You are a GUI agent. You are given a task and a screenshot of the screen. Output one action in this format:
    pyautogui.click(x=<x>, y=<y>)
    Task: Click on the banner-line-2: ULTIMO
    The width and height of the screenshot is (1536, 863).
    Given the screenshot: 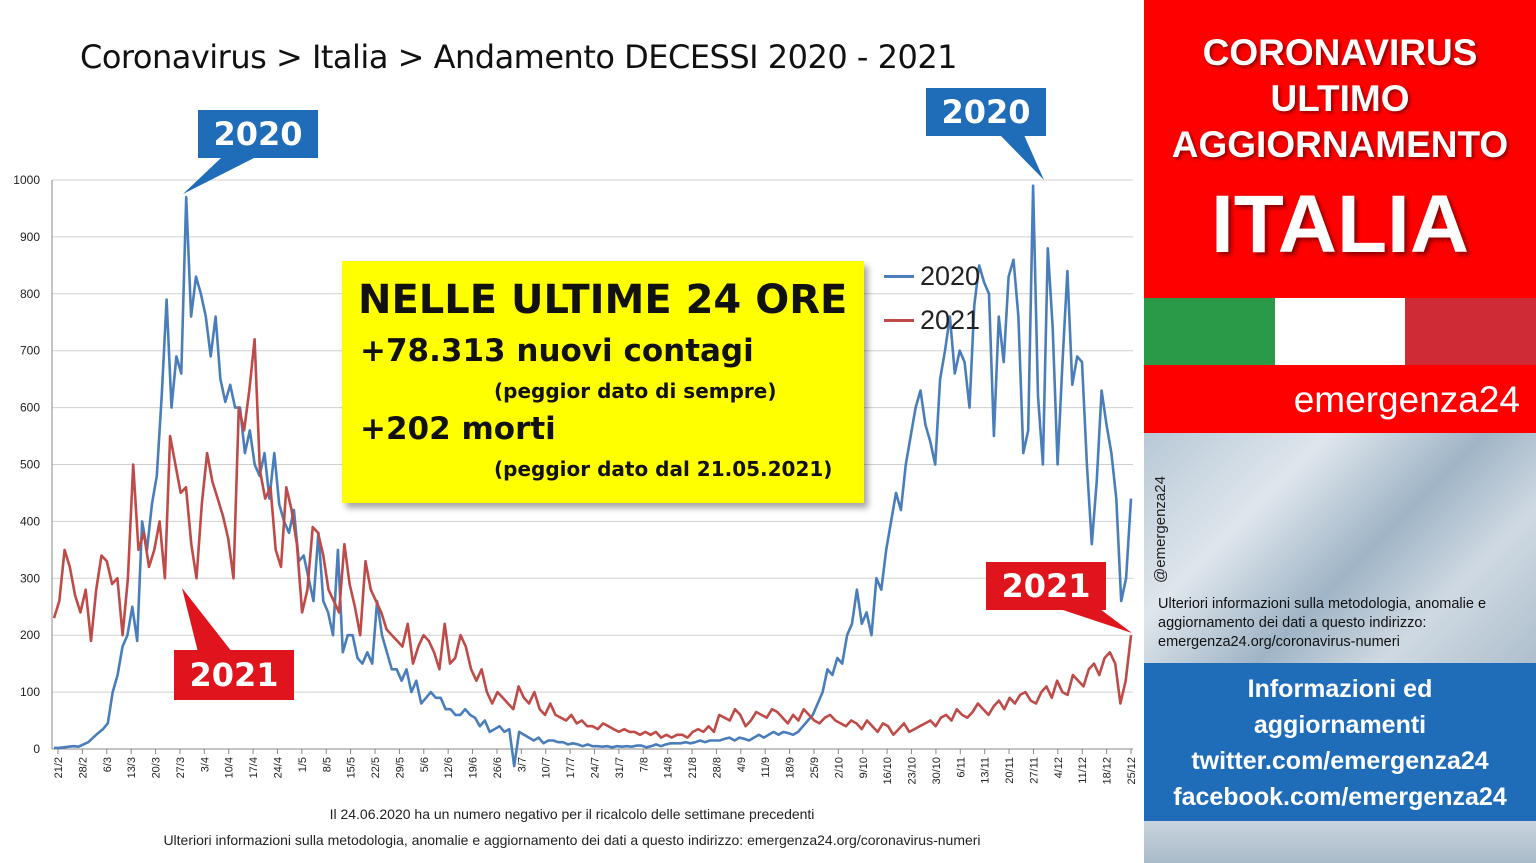 What is the action you would take?
    pyautogui.click(x=1340, y=98)
    